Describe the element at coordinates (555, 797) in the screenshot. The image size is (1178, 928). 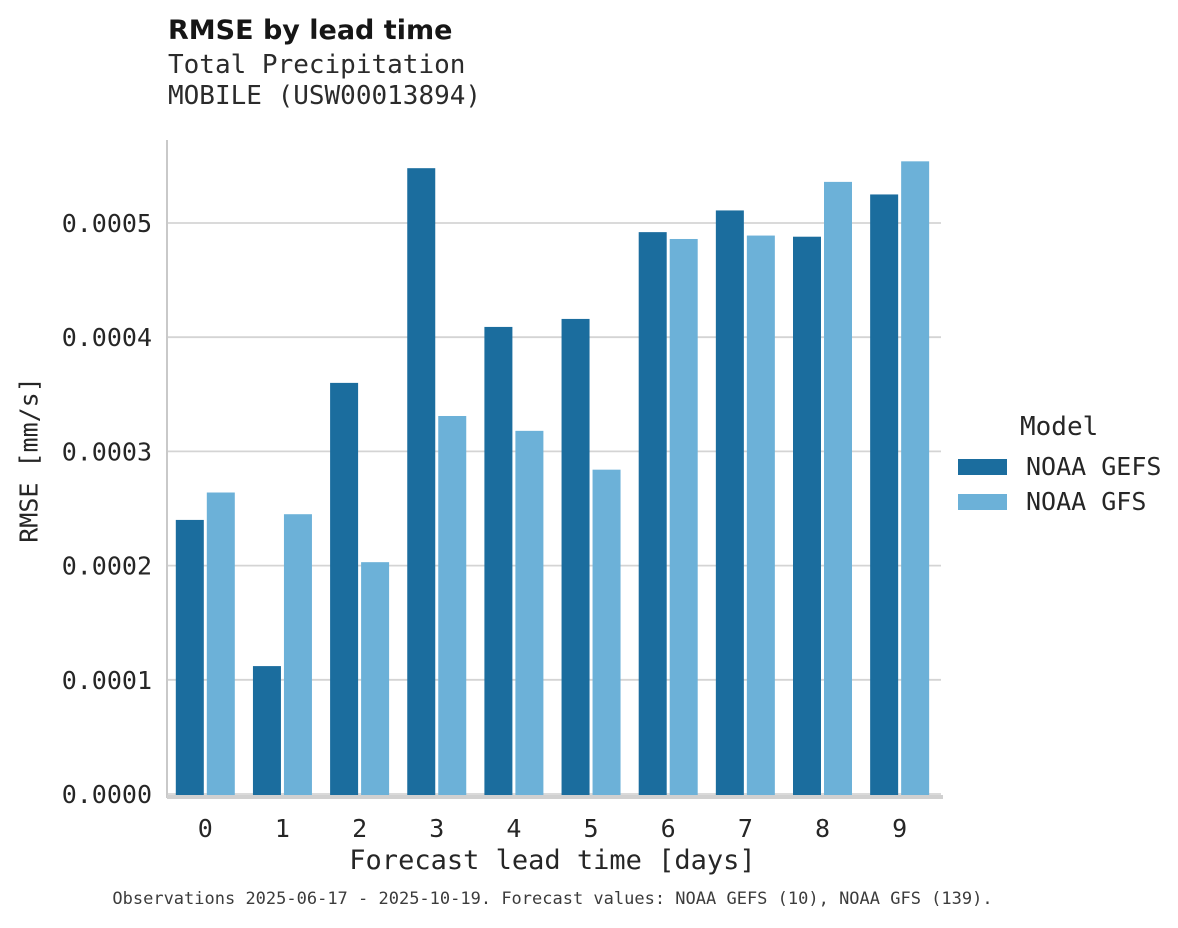
I see `x-axis-spine` at that location.